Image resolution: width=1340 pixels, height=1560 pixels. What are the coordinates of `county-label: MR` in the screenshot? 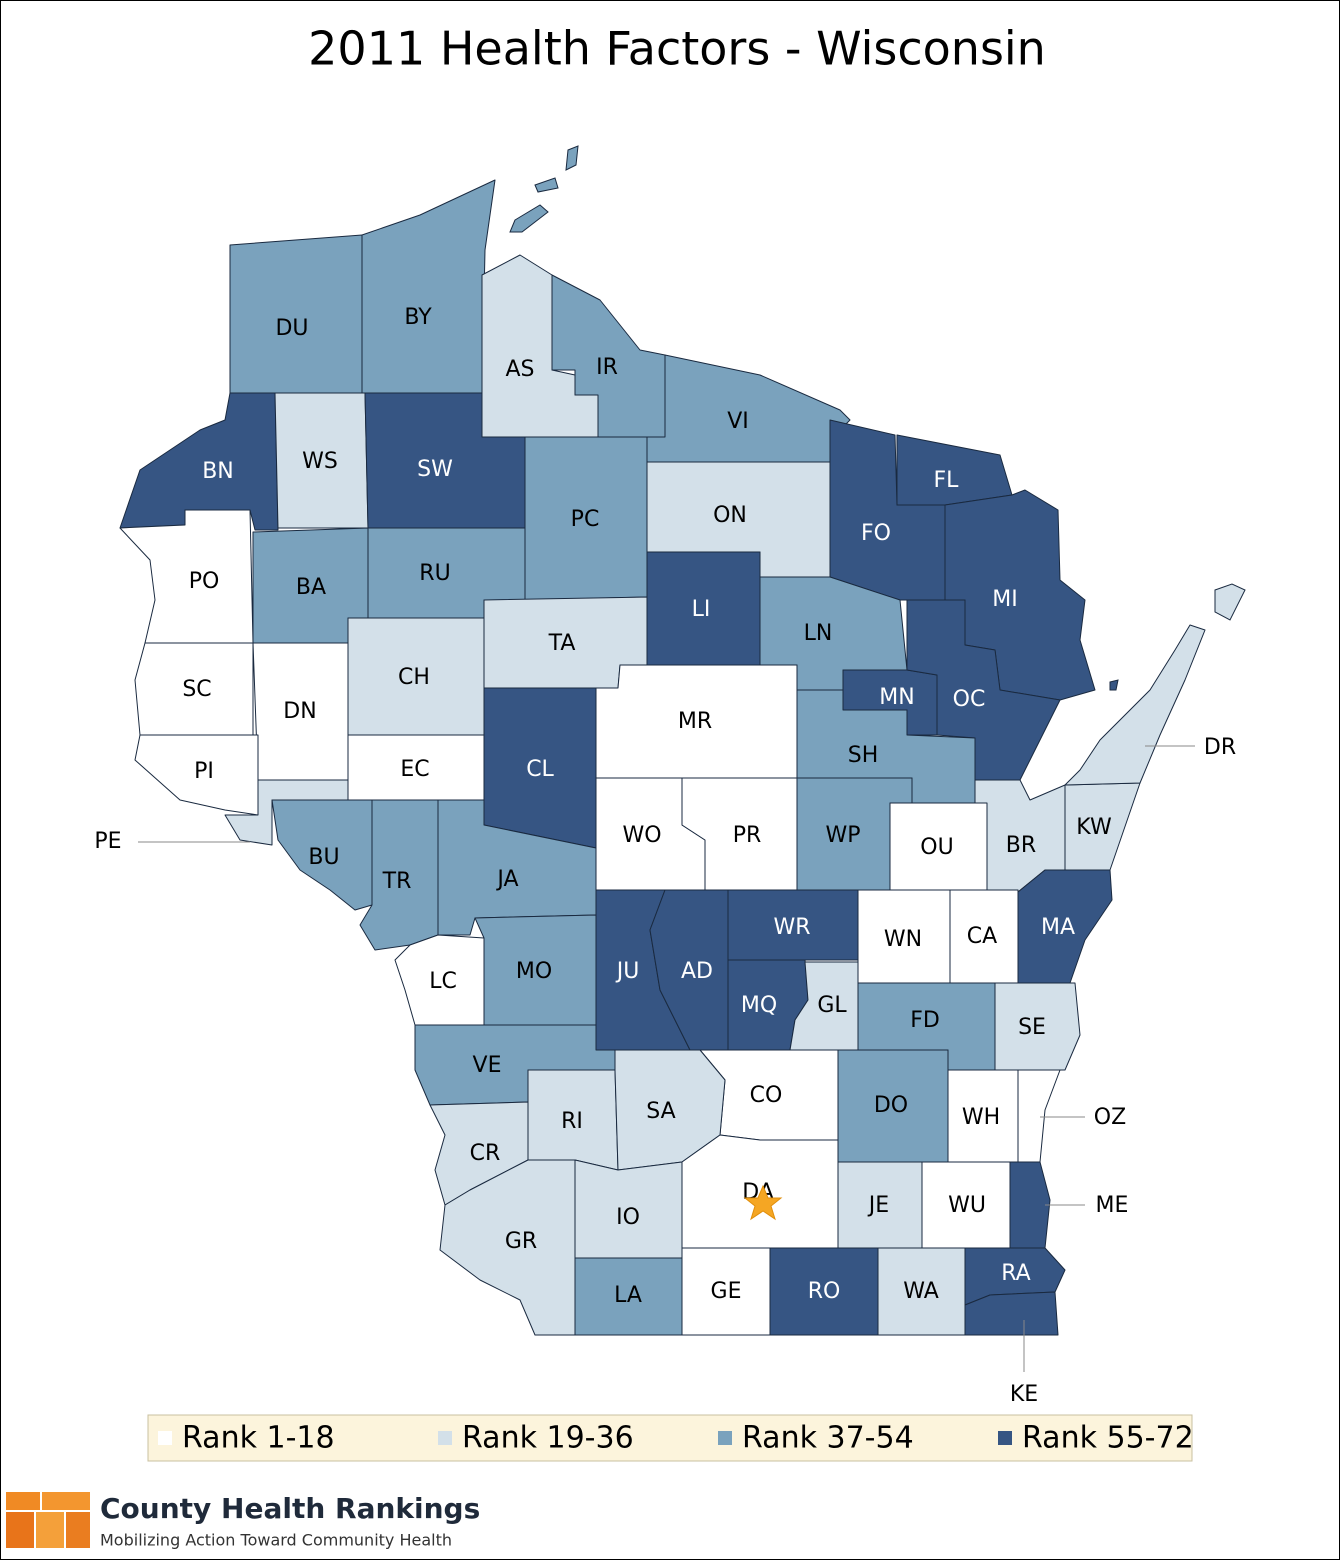 It's located at (695, 721).